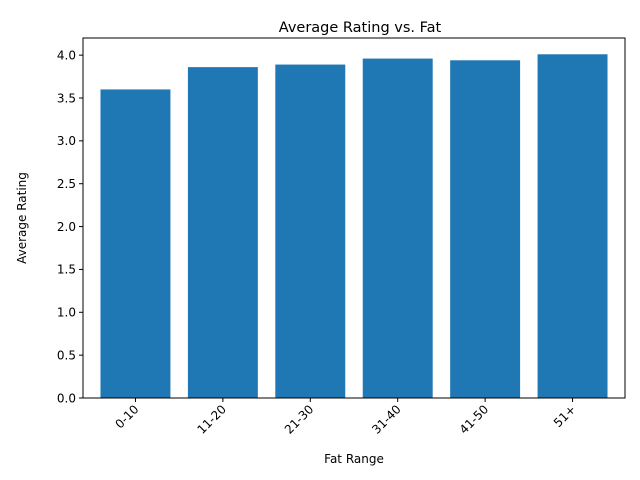 The width and height of the screenshot is (640, 480). I want to click on y-tick-label: 2.0, so click(66, 227).